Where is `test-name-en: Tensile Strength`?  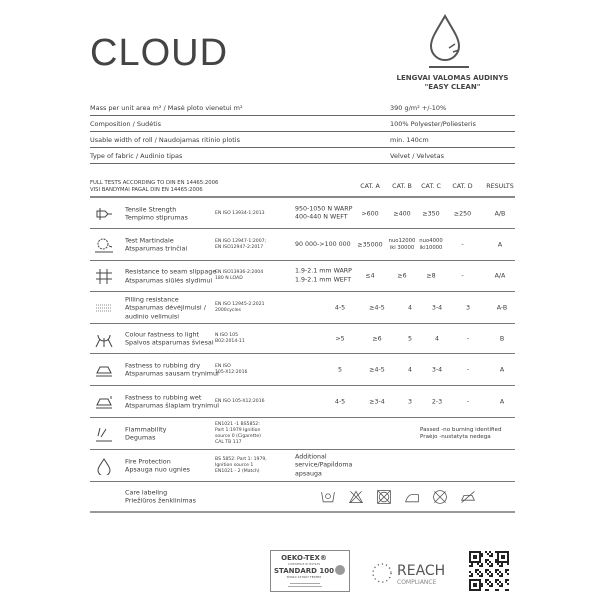
test-name-en: Tensile Strength is located at coordinates (151, 209).